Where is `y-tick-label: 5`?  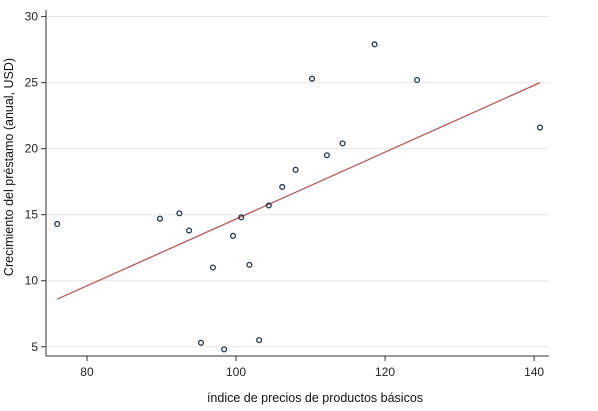
y-tick-label: 5 is located at coordinates (34, 347).